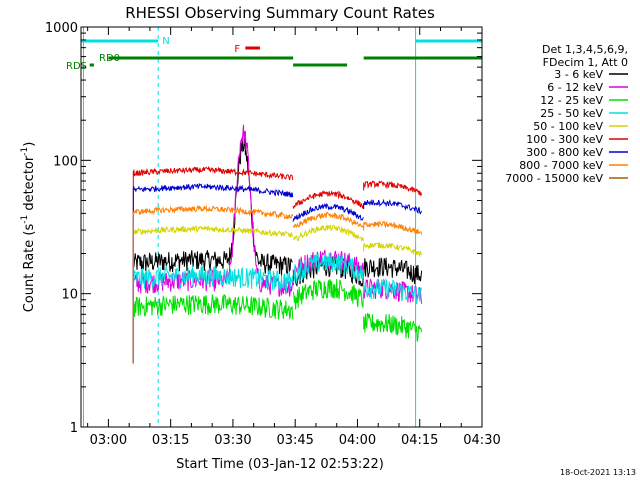 The height and width of the screenshot is (480, 640). I want to click on y-tick-label: 1, so click(74, 428).